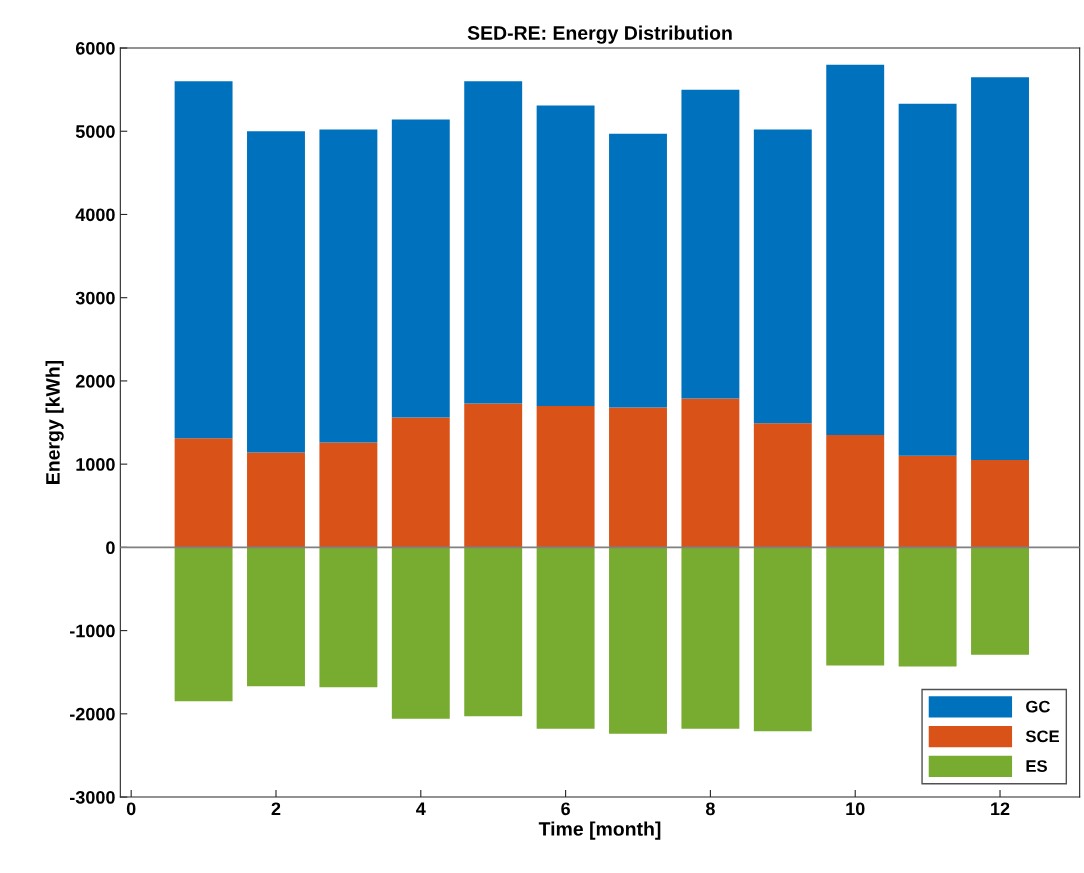 The width and height of the screenshot is (1084, 873). Describe the element at coordinates (95, 215) in the screenshot. I see `y-tick-label: 4000` at that location.